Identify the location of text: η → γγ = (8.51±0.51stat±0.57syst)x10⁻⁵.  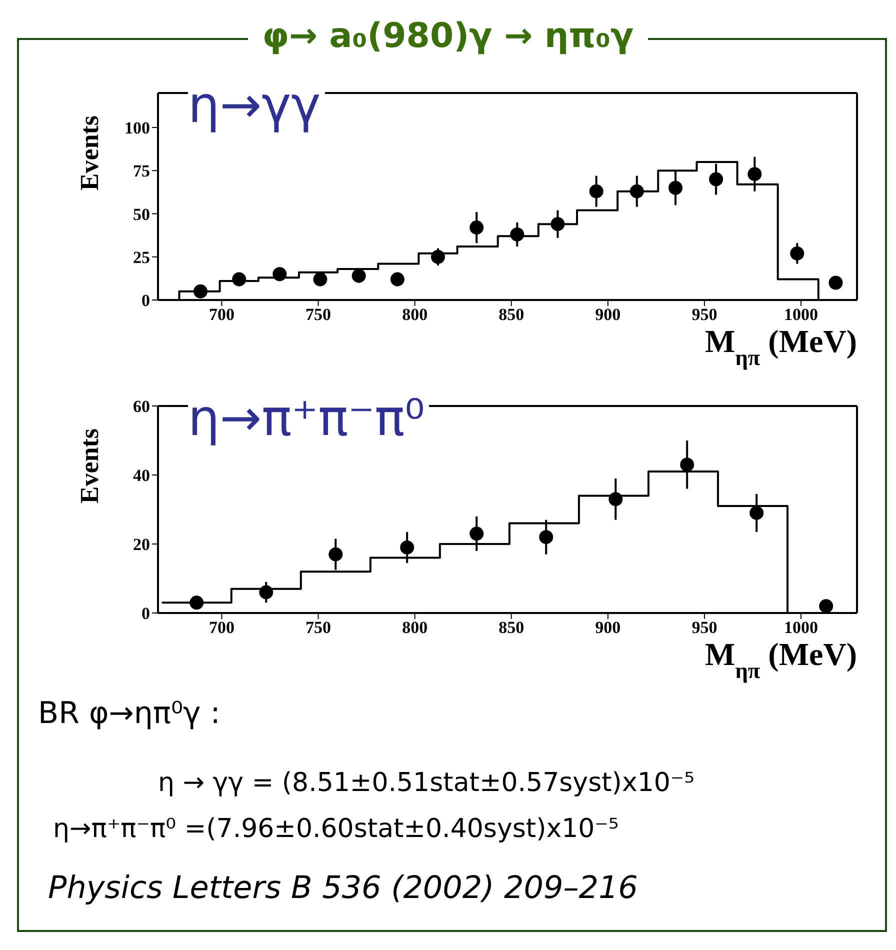
(426, 783).